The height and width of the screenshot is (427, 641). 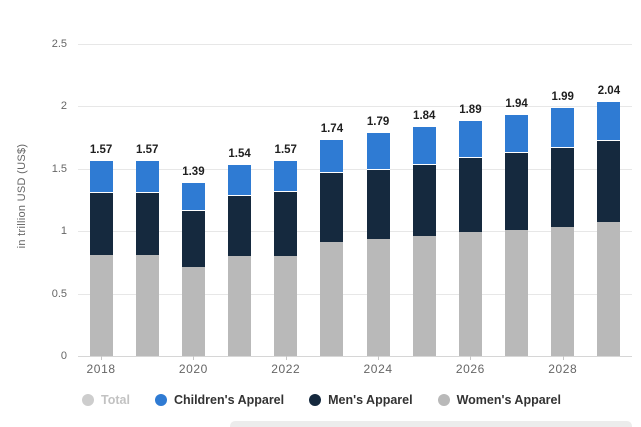 I want to click on bar-2020, so click(x=193, y=269).